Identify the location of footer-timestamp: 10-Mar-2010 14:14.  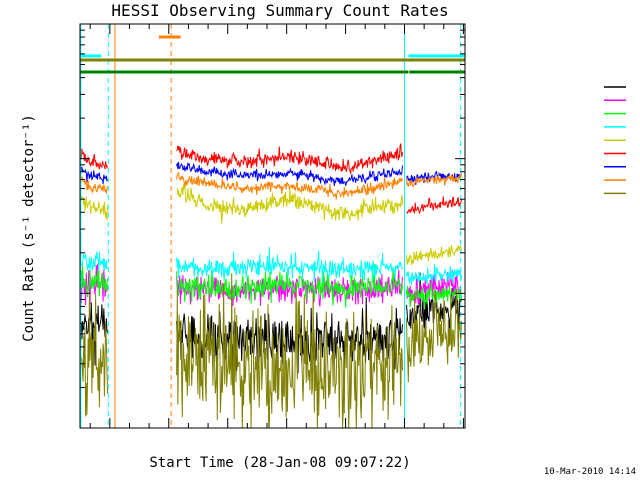
(590, 472).